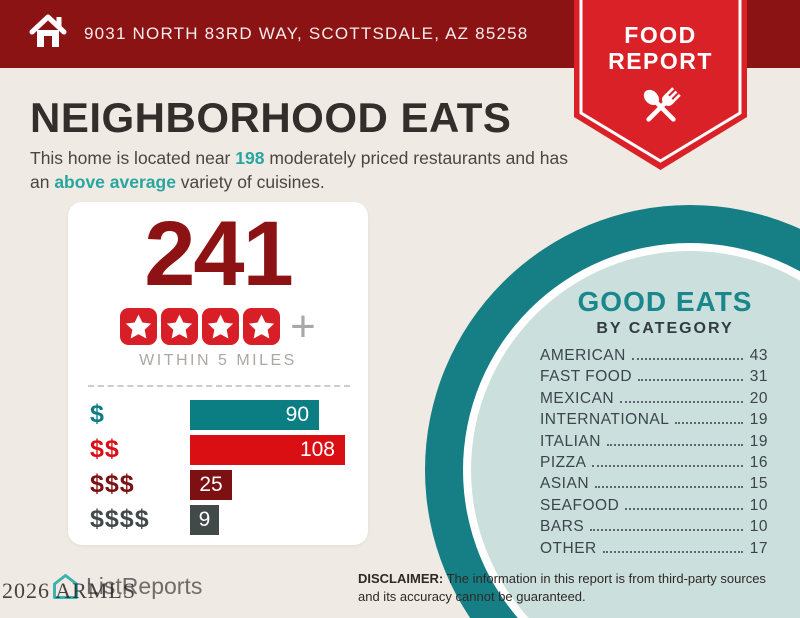  I want to click on price-tier-row: $$$ 25, so click(218, 484).